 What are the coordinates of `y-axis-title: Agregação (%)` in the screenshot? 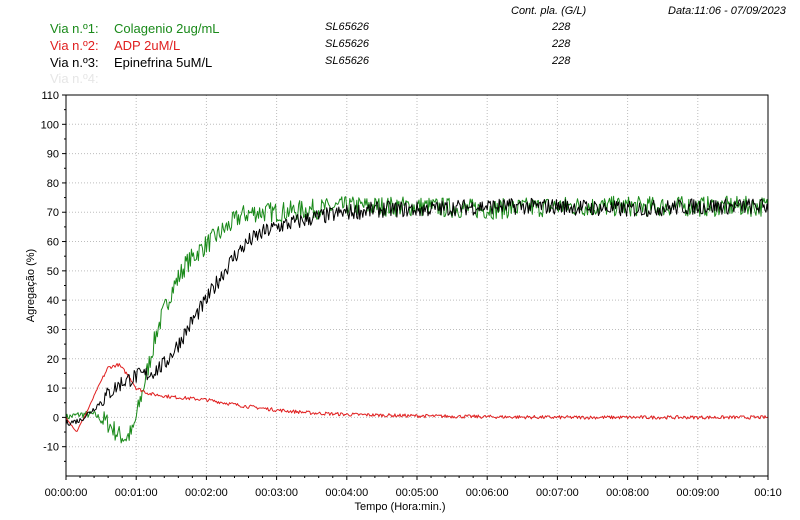 It's located at (31, 285).